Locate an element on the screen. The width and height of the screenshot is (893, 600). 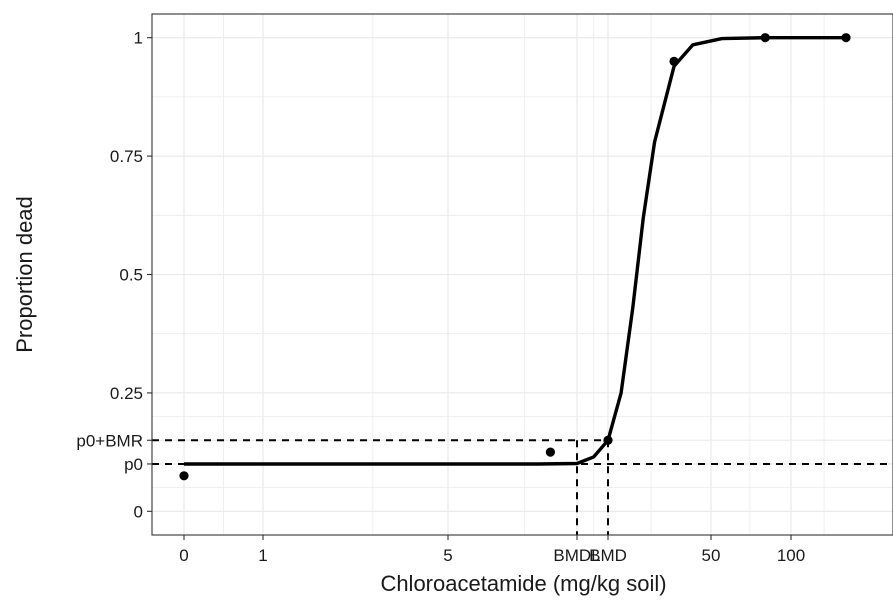
y-tick-label: p0 is located at coordinates (133, 464).